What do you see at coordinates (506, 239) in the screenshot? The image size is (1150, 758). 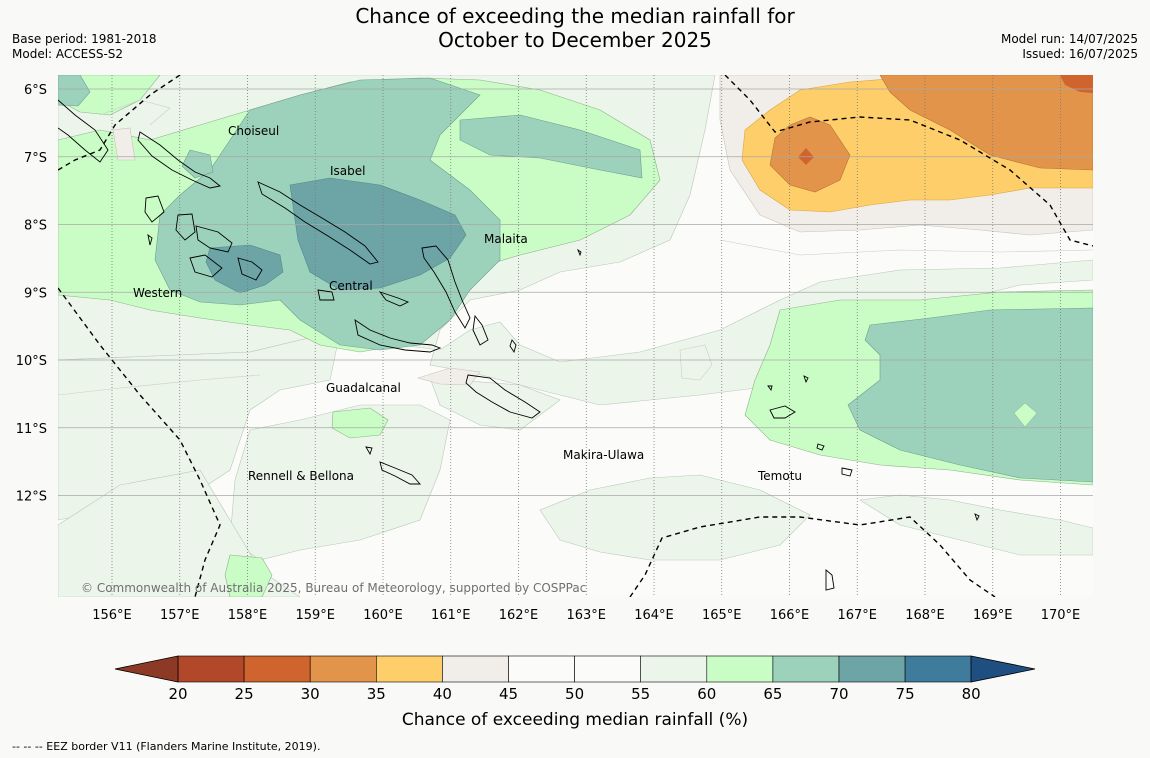 I see `label-malaita: Malaita` at bounding box center [506, 239].